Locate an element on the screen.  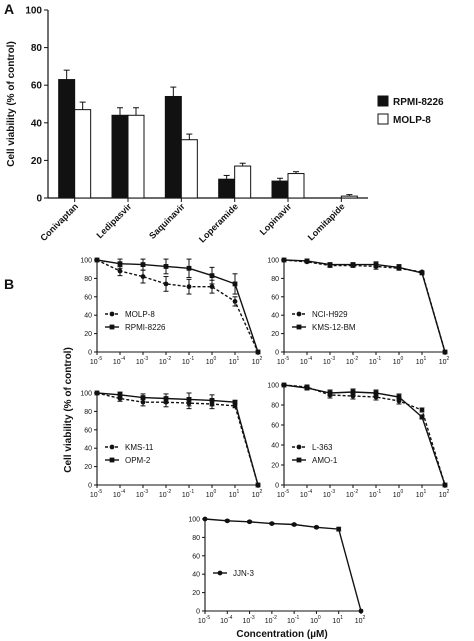
panel-label-b: B is located at coordinates (9, 284).